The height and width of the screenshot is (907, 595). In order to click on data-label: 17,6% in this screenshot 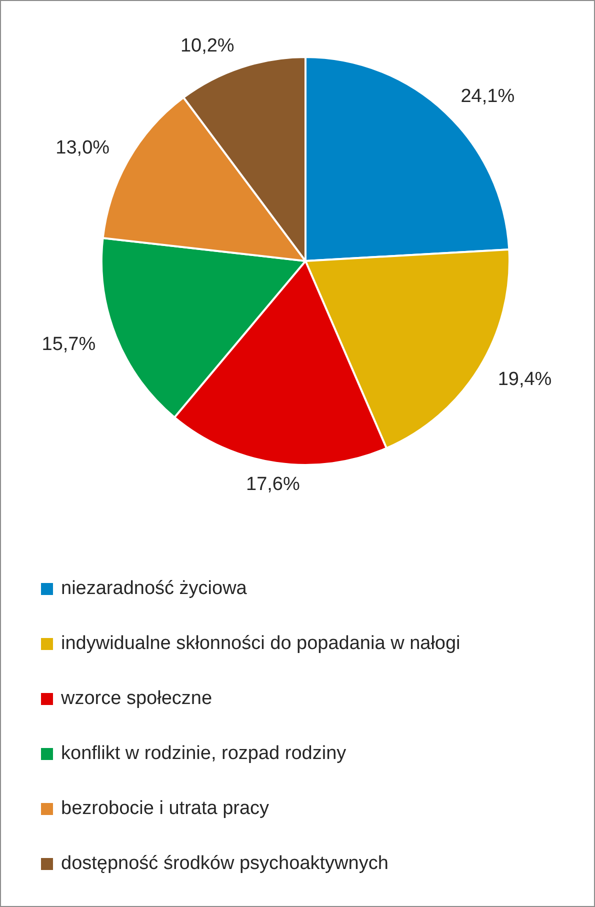, I will do `click(273, 484)`.